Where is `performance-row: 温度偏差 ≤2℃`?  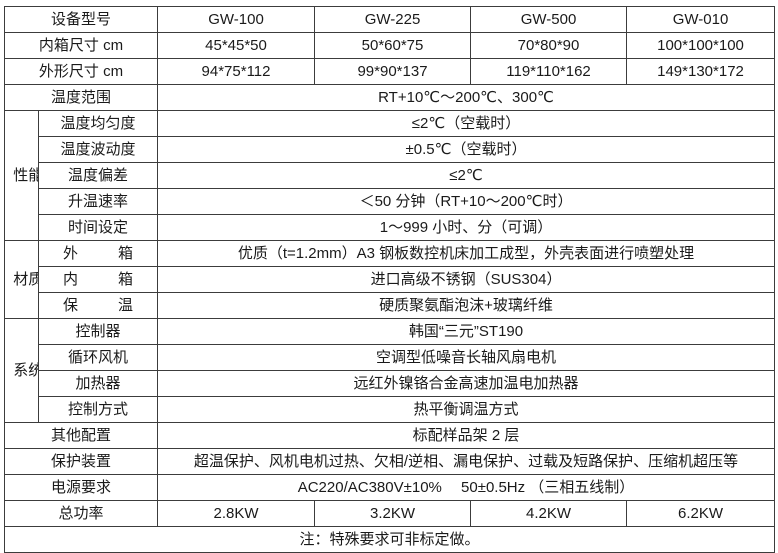
performance-row: 温度偏差 ≤2℃ is located at coordinates (390, 175).